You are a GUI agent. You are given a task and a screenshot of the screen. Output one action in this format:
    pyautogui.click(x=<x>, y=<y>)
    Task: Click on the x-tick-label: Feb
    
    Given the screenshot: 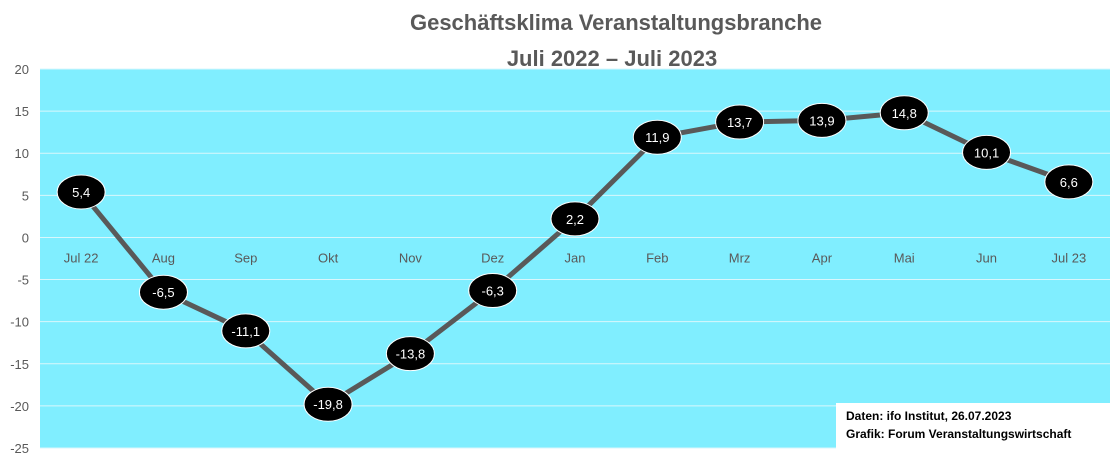 What is the action you would take?
    pyautogui.click(x=657, y=257)
    